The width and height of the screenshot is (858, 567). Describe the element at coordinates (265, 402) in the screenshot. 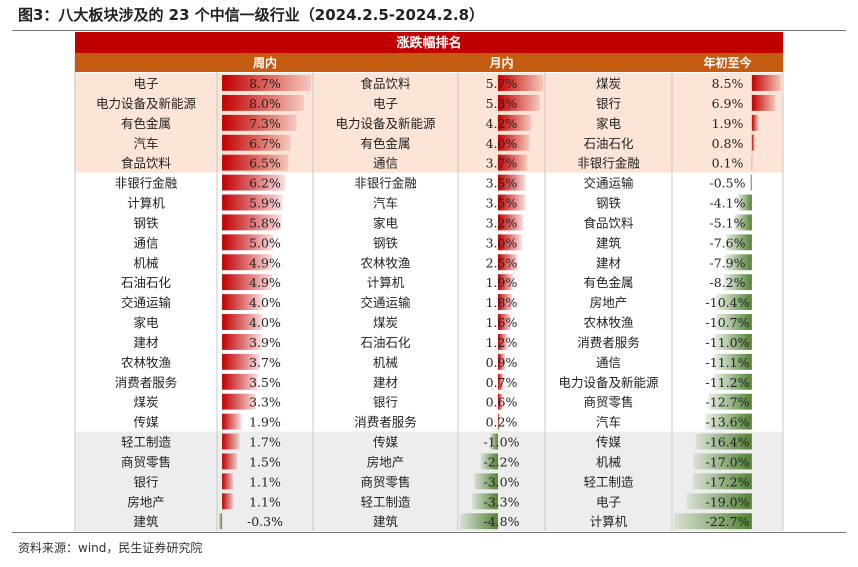

I see `value-label: 3.3%` at that location.